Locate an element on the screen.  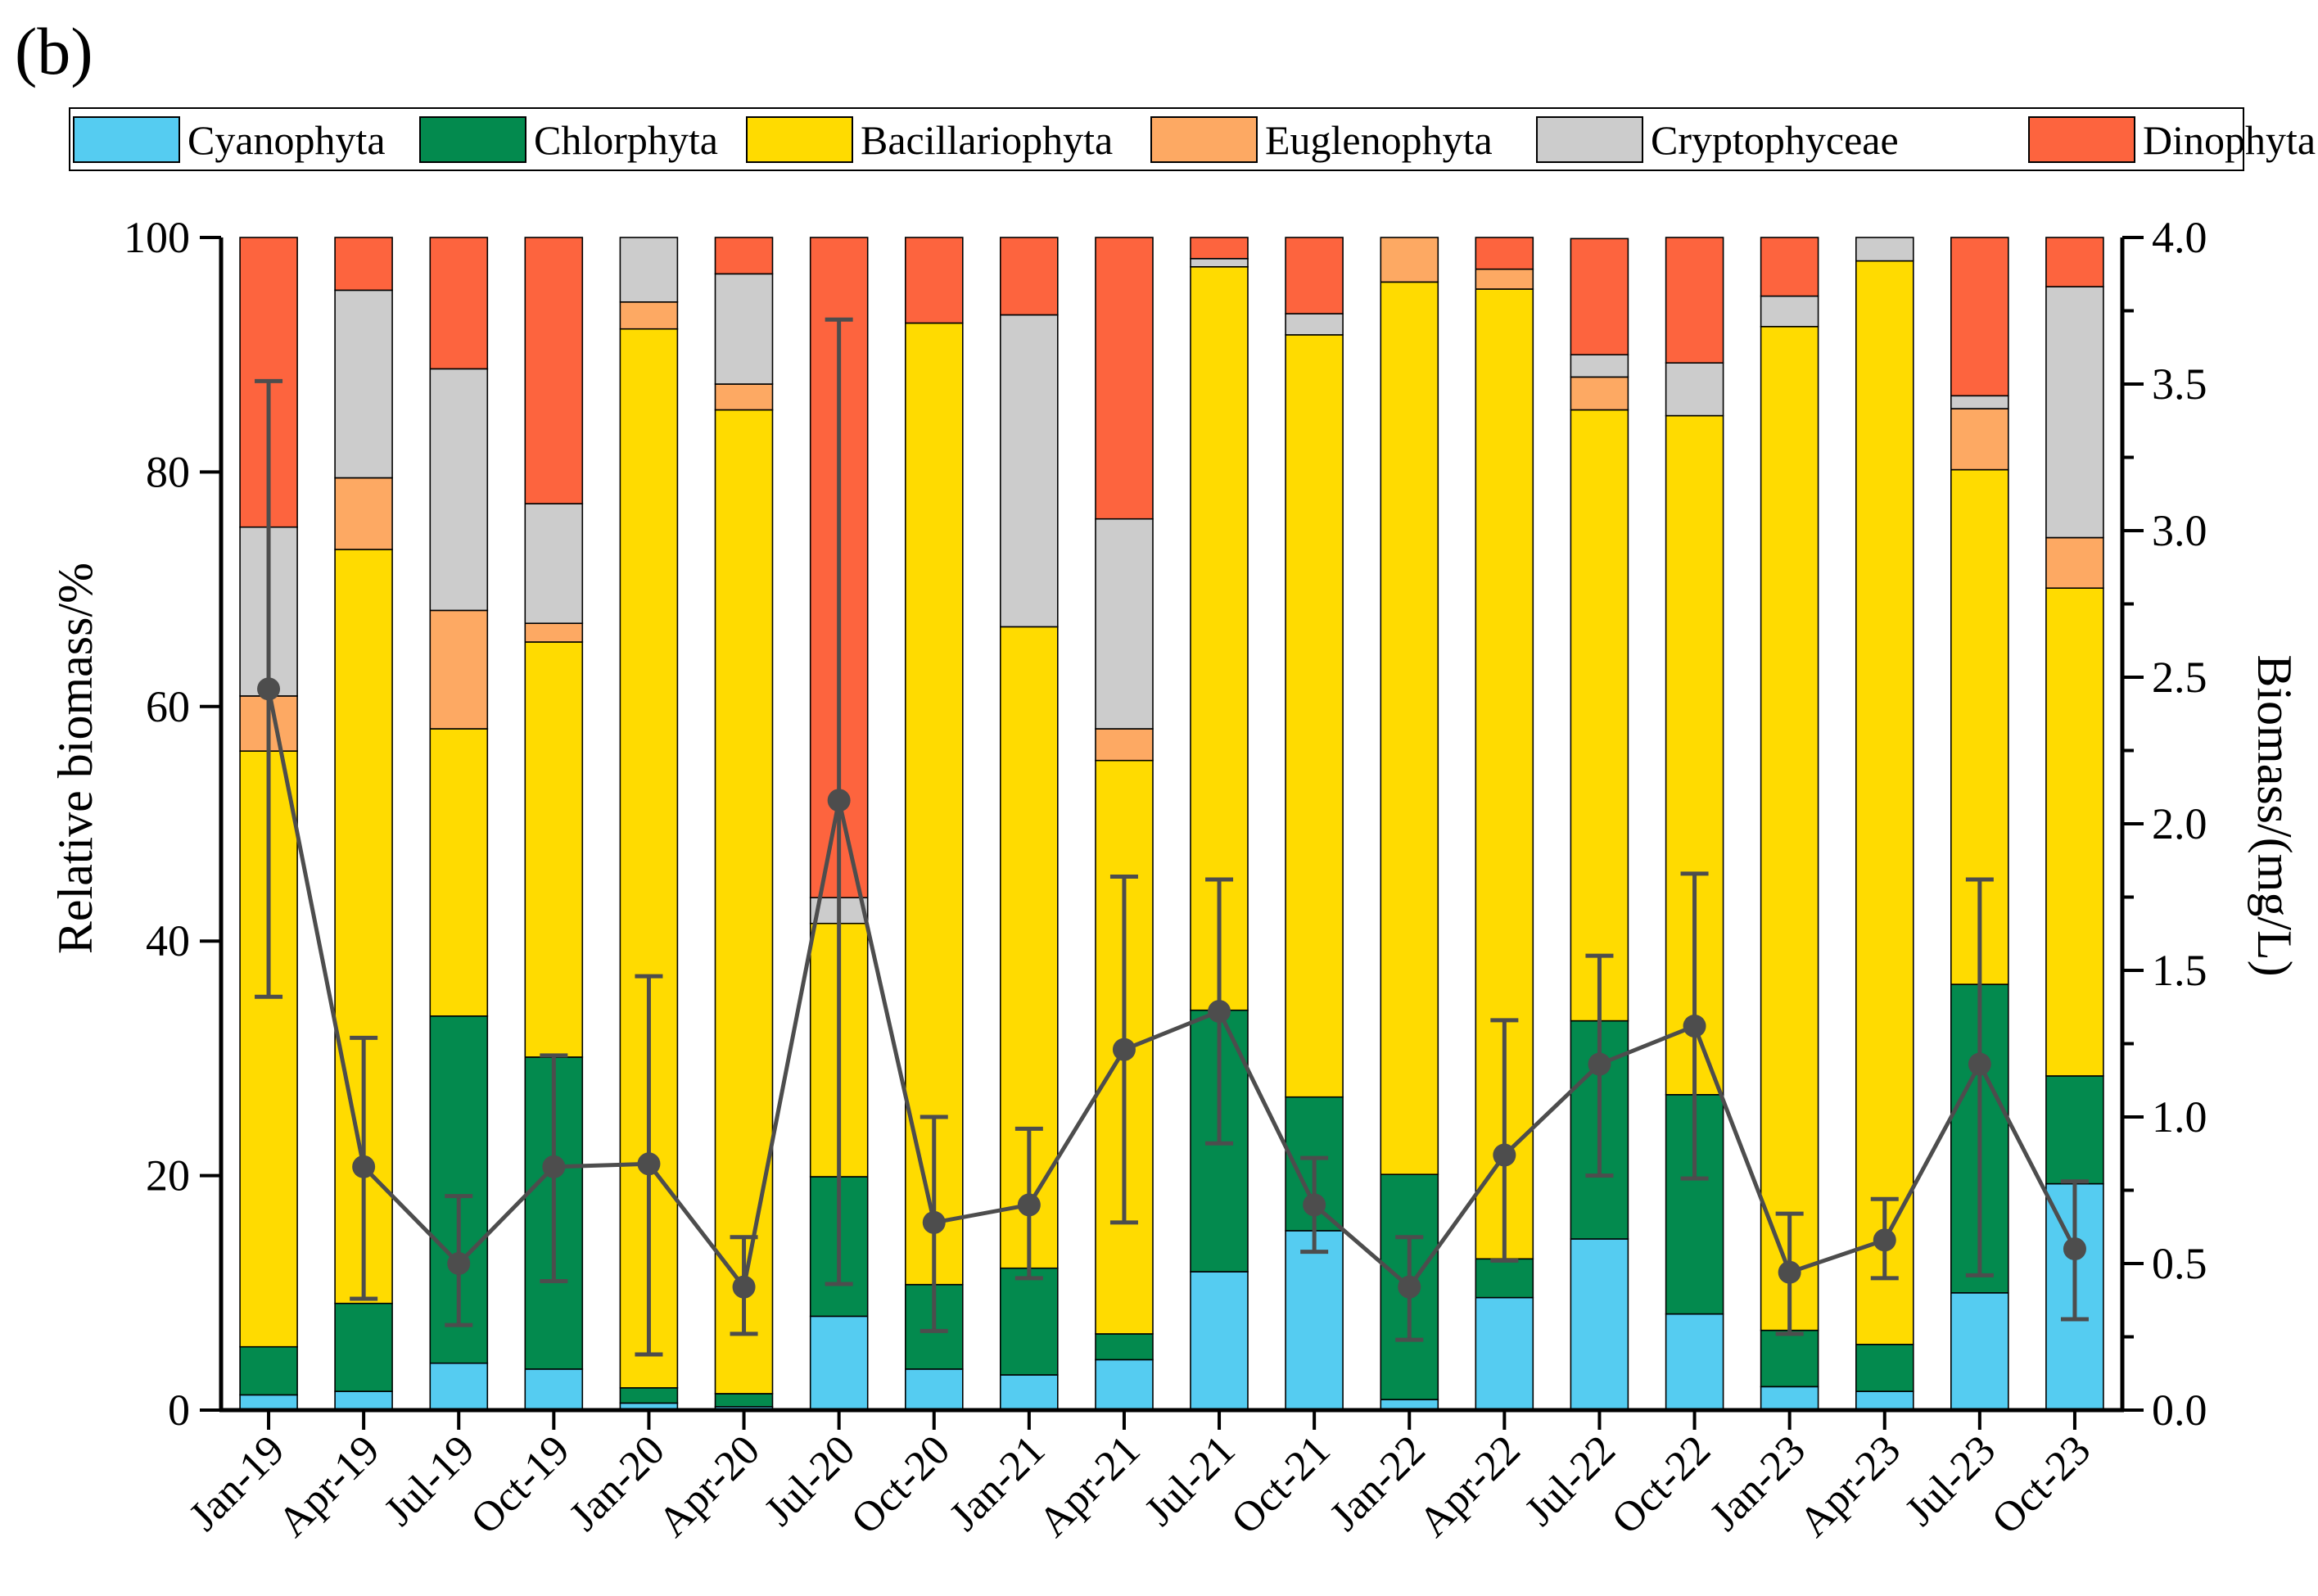
x-tick-label-oct-23: Oct-23 is located at coordinates (2041, 1484).